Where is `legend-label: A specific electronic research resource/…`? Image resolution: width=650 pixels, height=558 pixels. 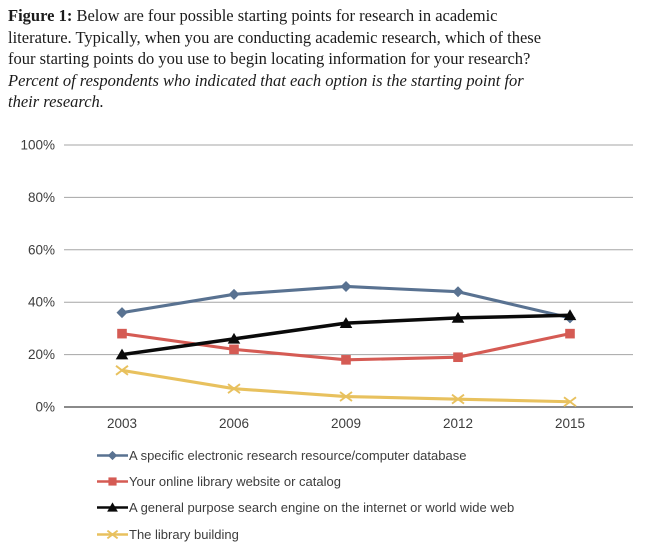 legend-label: A specific electronic research resource/… is located at coordinates (298, 455).